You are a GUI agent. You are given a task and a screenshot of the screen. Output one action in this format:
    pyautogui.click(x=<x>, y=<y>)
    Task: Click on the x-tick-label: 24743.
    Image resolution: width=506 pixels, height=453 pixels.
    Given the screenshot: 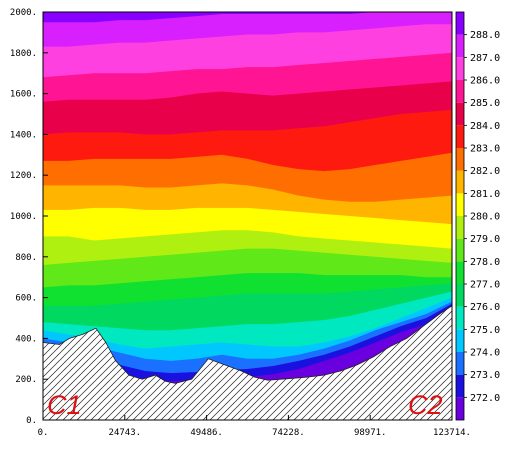 What is the action you would take?
    pyautogui.click(x=125, y=433)
    